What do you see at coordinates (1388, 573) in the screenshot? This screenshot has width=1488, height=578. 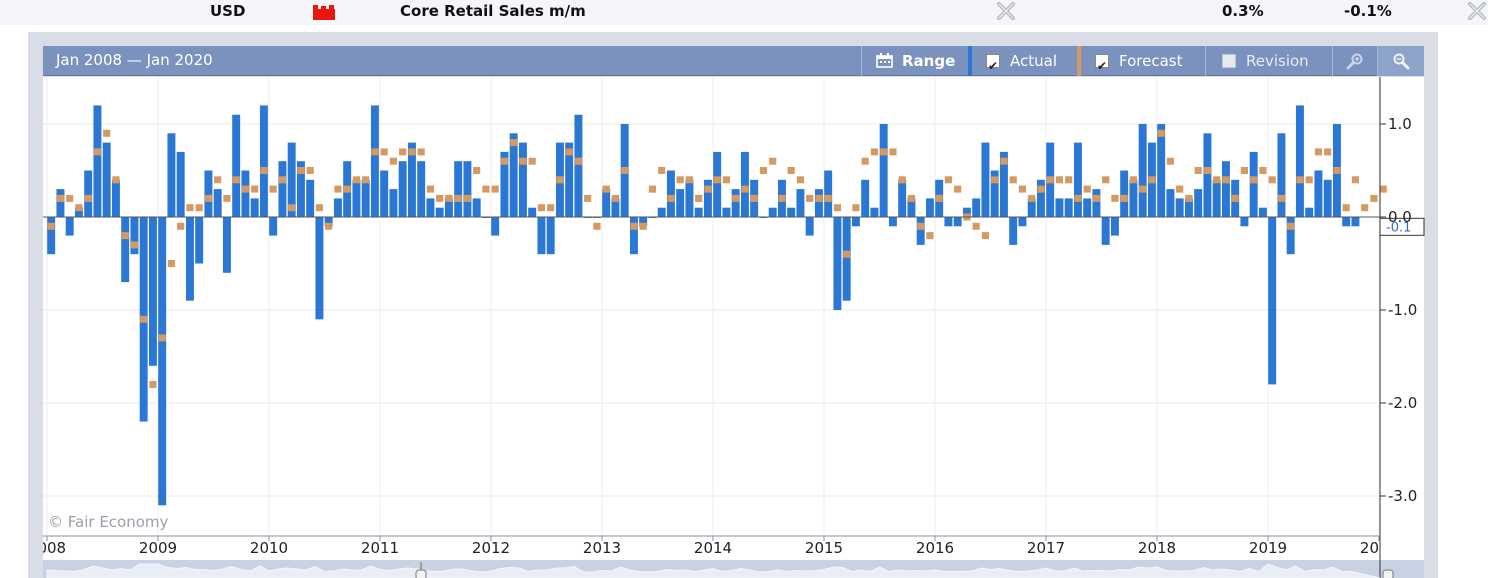 I see `navigator-right-handle` at bounding box center [1388, 573].